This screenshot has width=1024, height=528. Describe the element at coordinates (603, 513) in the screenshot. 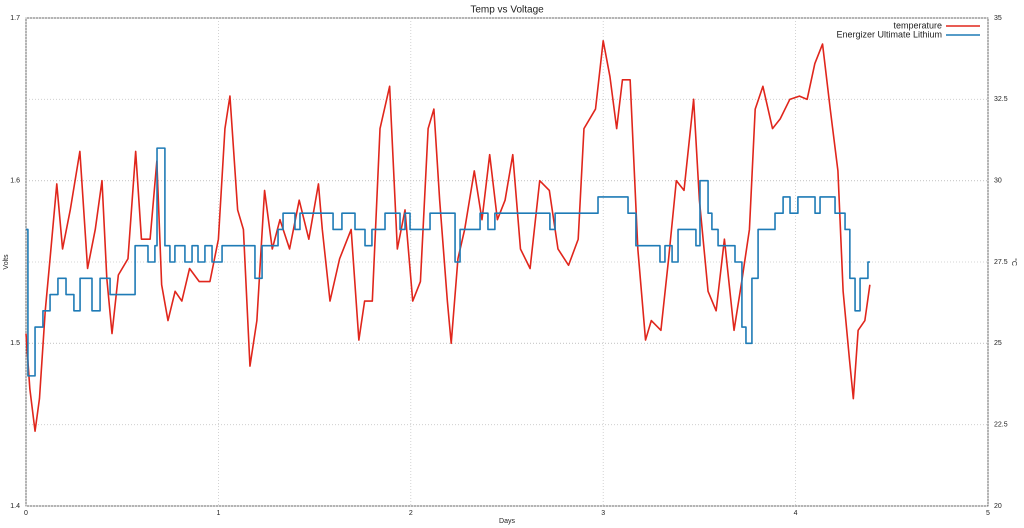

I see `x-tick-label: 3` at that location.